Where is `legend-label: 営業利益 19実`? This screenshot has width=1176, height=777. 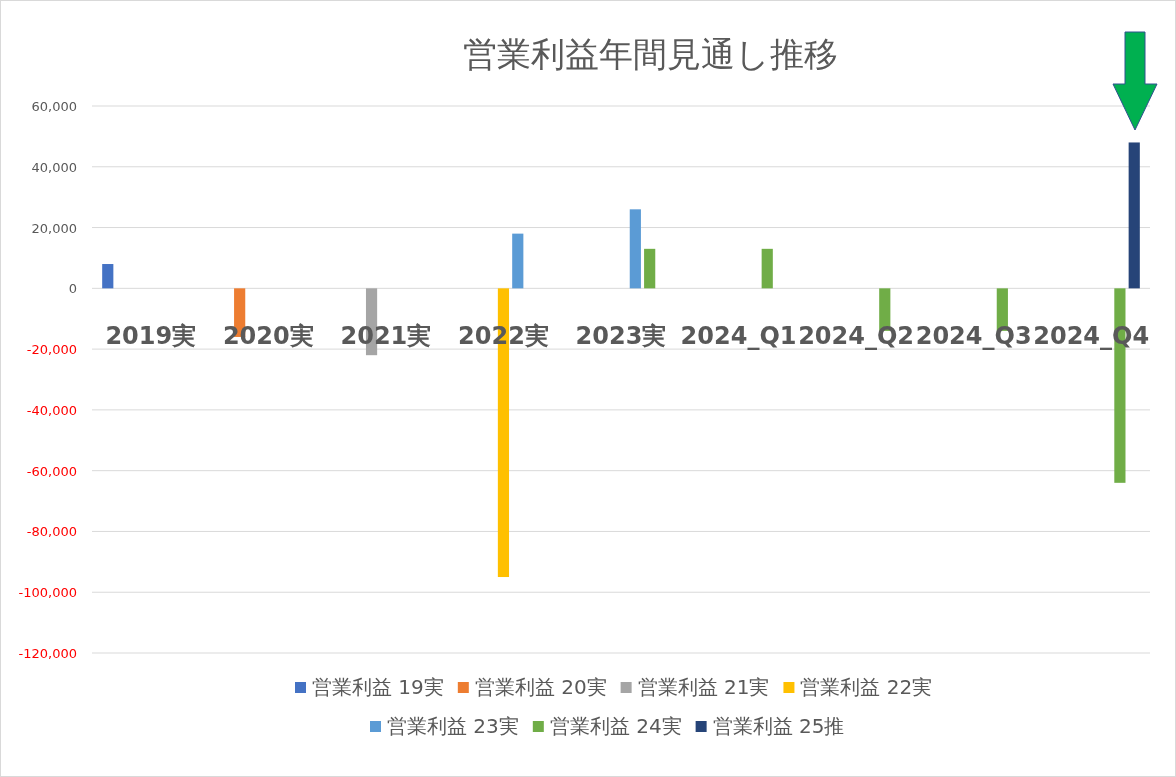
legend-label: 営業利益 19実 is located at coordinates (378, 687).